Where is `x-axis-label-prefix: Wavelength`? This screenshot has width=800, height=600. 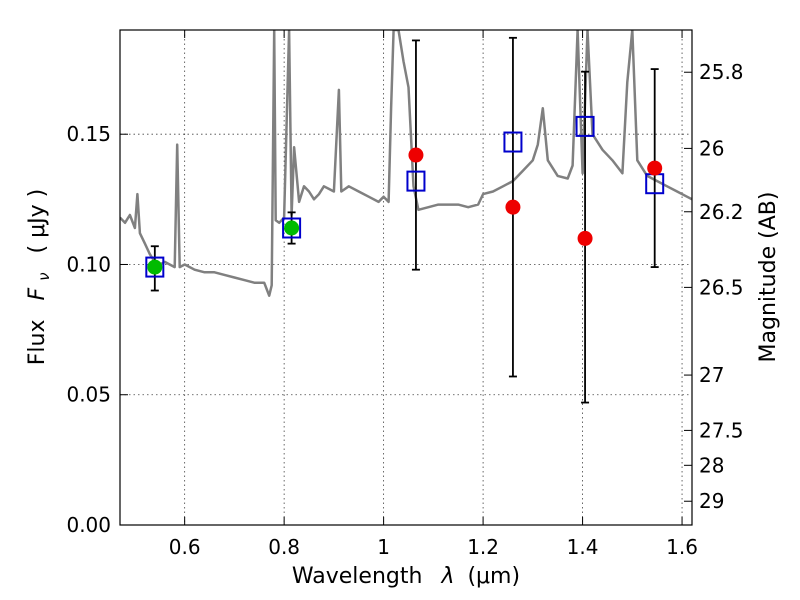 x-axis-label-prefix: Wavelength is located at coordinates (357, 576).